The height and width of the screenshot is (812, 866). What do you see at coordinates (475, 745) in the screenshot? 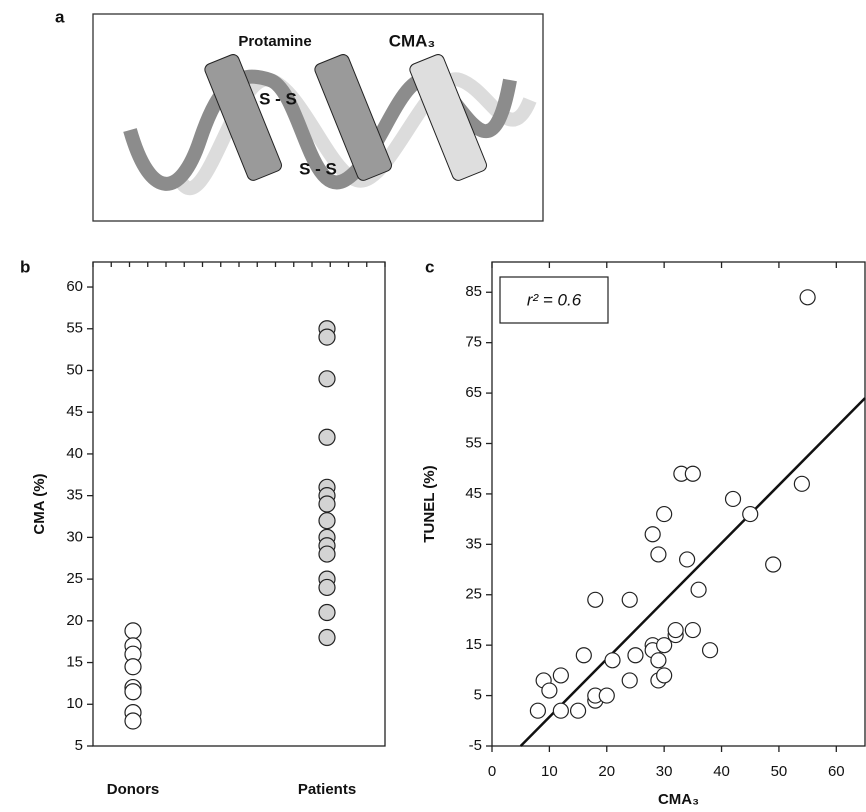
I see `y-tick-label: -5` at bounding box center [475, 745].